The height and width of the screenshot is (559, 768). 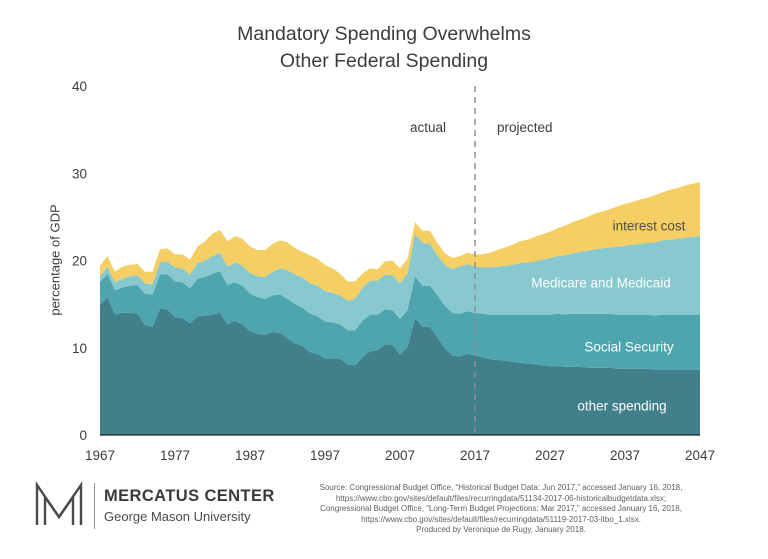 What do you see at coordinates (550, 455) in the screenshot?
I see `x-tick-label: 2027` at bounding box center [550, 455].